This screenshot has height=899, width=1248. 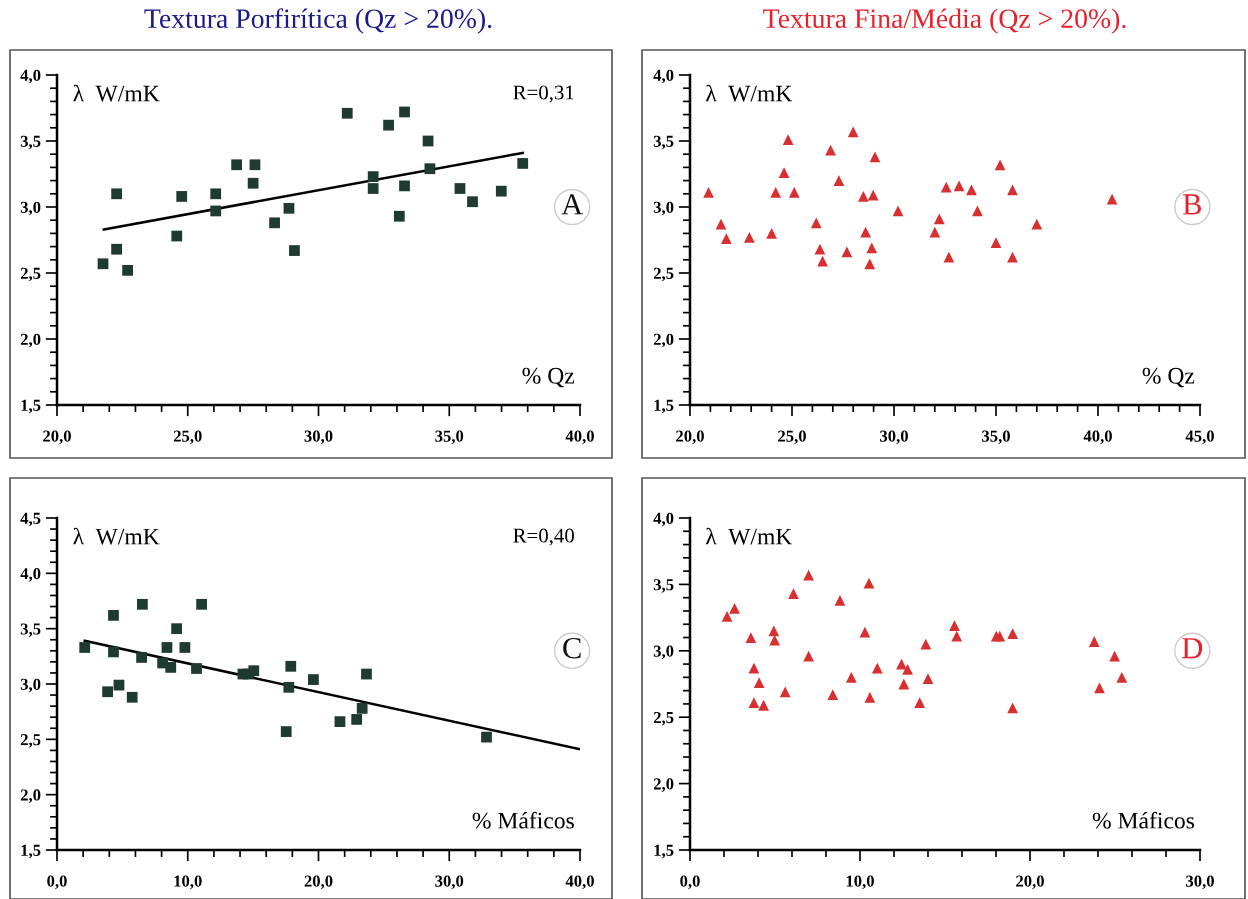 What do you see at coordinates (572, 204) in the screenshot?
I see `annotation: A` at bounding box center [572, 204].